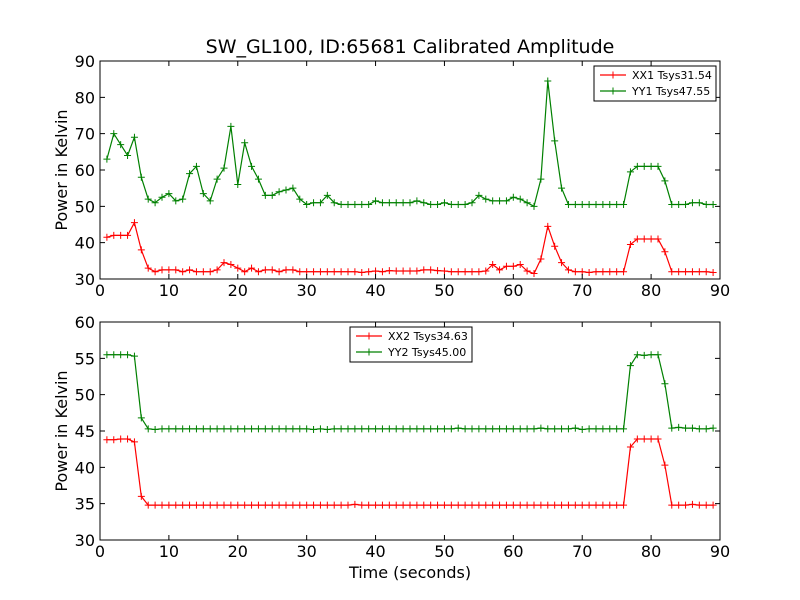 The width and height of the screenshot is (800, 600). What do you see at coordinates (238, 290) in the screenshot?
I see `x-tick-label: 20` at bounding box center [238, 290].